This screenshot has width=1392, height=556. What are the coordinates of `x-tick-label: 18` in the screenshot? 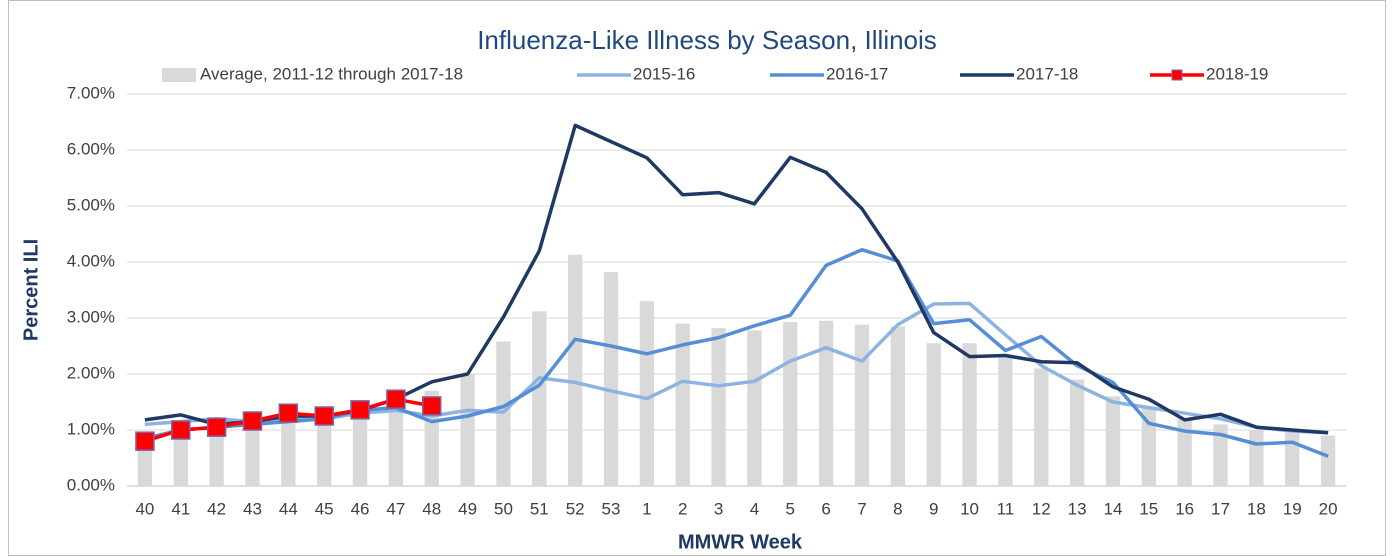 It's located at (1256, 508).